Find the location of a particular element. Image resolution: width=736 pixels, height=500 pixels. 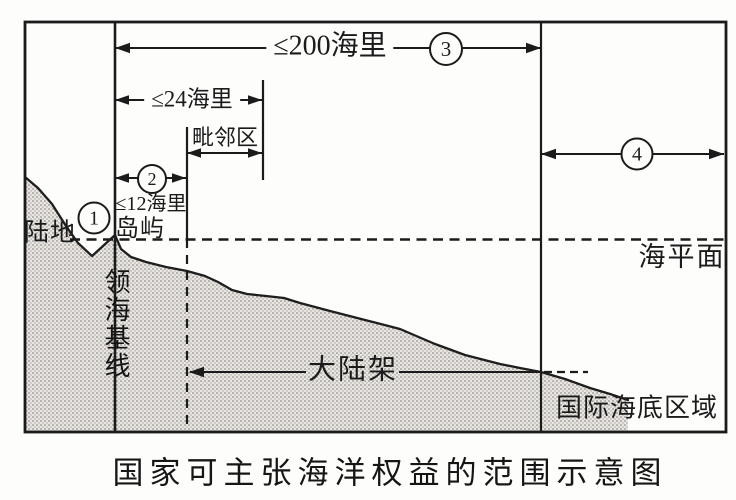

contiguous-zone-arrow is located at coordinates (224, 153).